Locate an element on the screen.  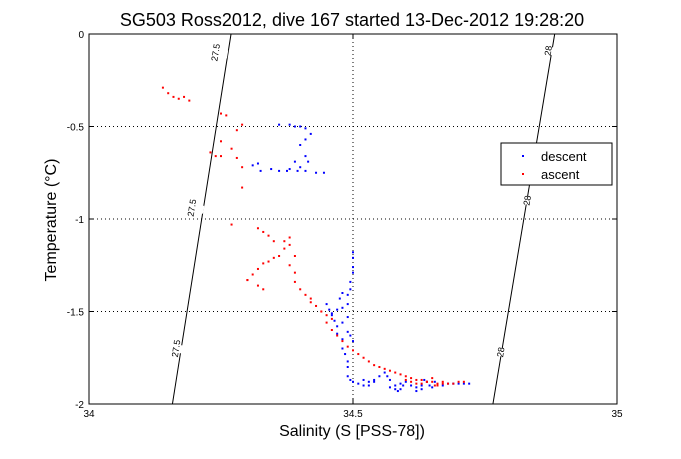
y-tick-label: 0 is located at coordinates (81, 35).